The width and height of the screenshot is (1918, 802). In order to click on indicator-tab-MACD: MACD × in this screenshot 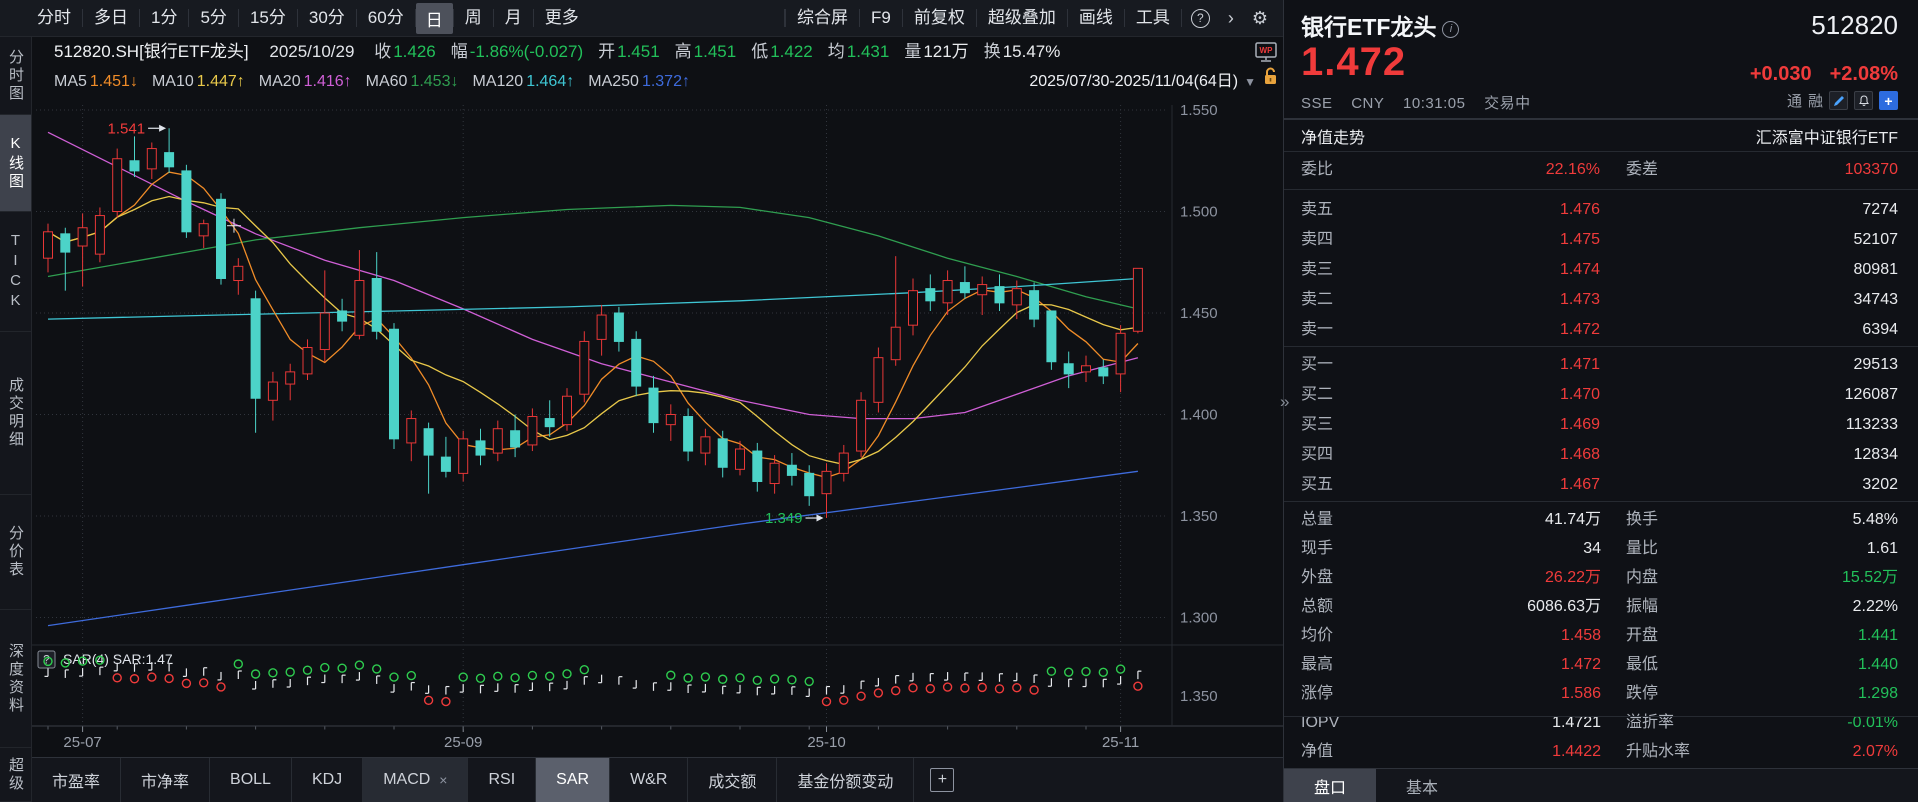, I will do `click(416, 780)`.